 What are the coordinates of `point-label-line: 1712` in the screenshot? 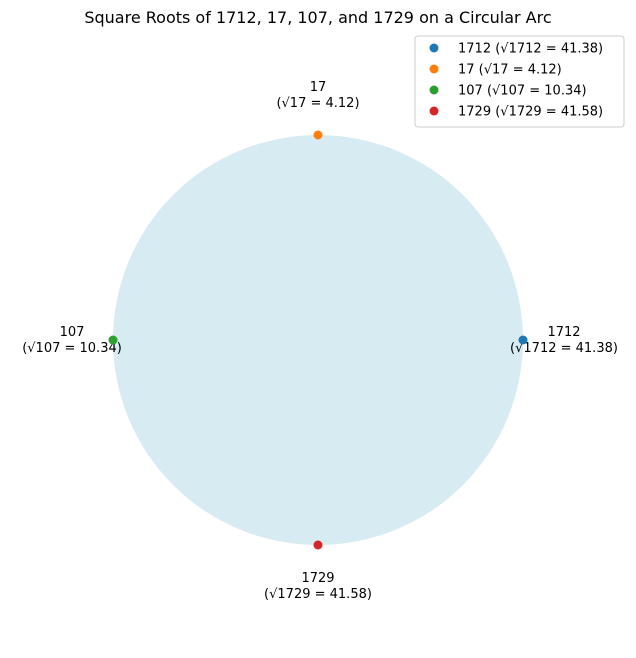 It's located at (563, 332).